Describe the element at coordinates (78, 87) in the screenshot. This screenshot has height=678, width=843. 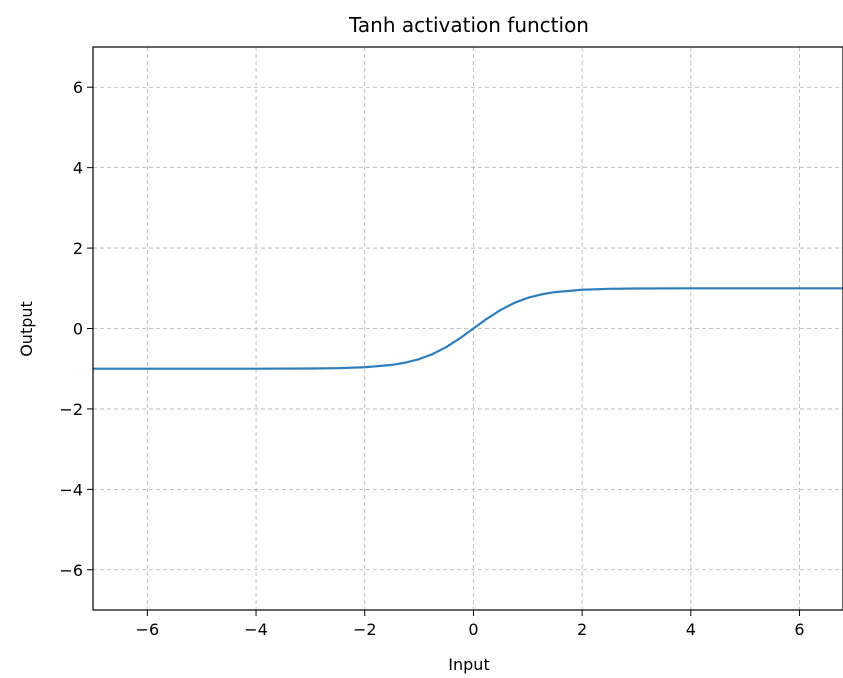
I see `y-tick-label: 6` at that location.